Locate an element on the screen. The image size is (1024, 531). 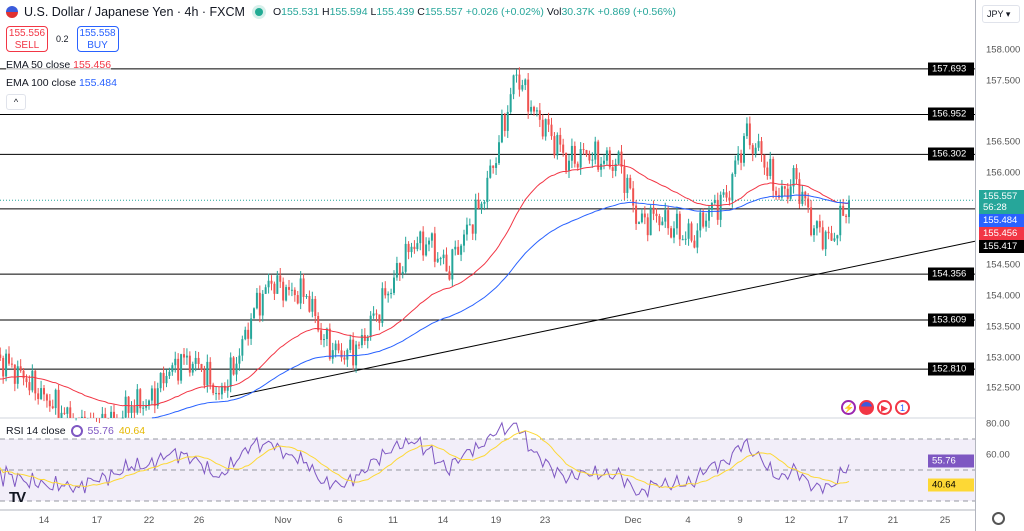
ema100-legend: EMA 100 close 155.484 is located at coordinates (61, 83).